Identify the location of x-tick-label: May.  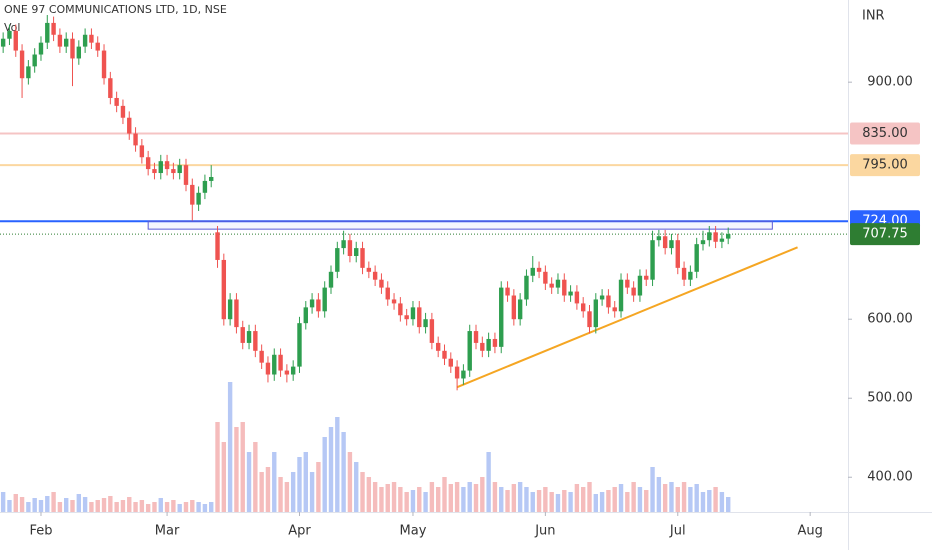
(413, 531).